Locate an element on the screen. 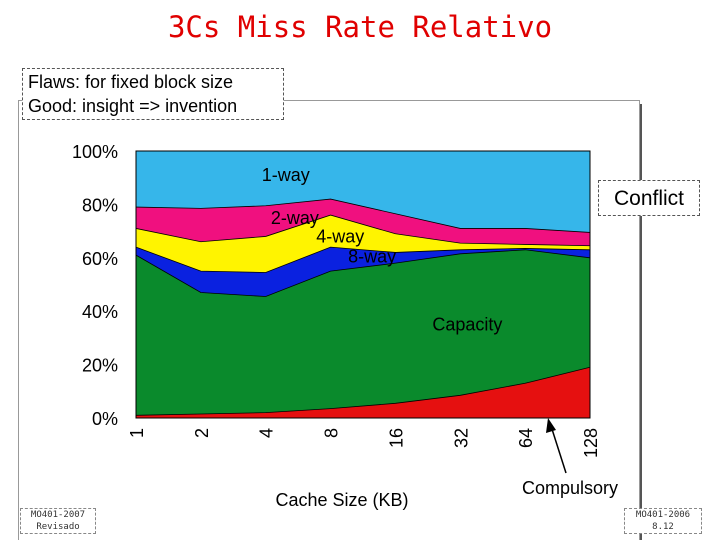 The width and height of the screenshot is (720, 540). footer-left-course: MO401-2007 is located at coordinates (58, 515).